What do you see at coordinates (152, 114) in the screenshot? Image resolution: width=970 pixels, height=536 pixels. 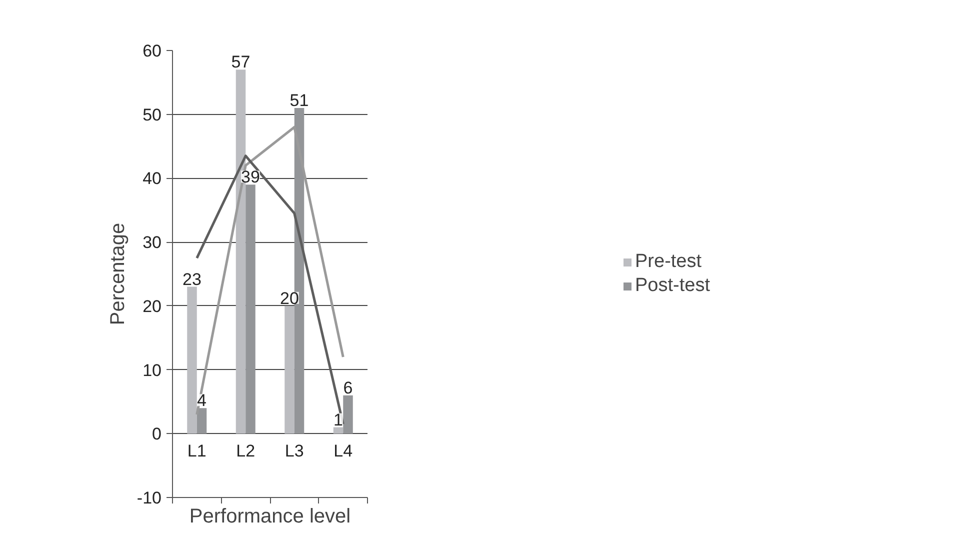 I see `y-tick-label: 50` at bounding box center [152, 114].